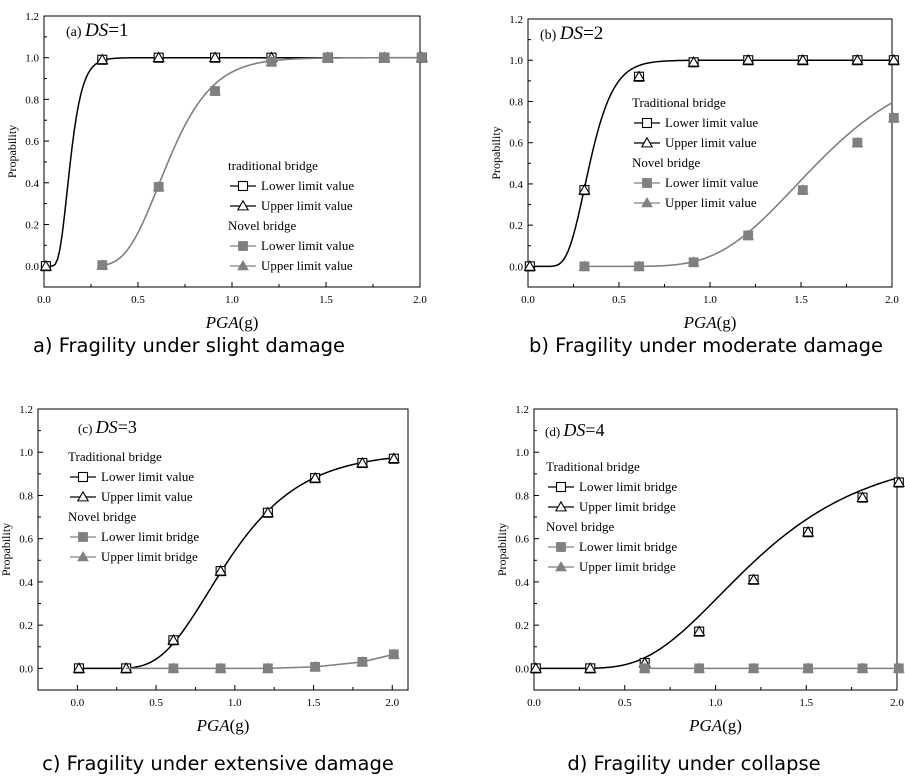 This screenshot has width=905, height=781. Describe the element at coordinates (97, 30) in the screenshot. I see `panel-label: (a) DS=1` at that location.